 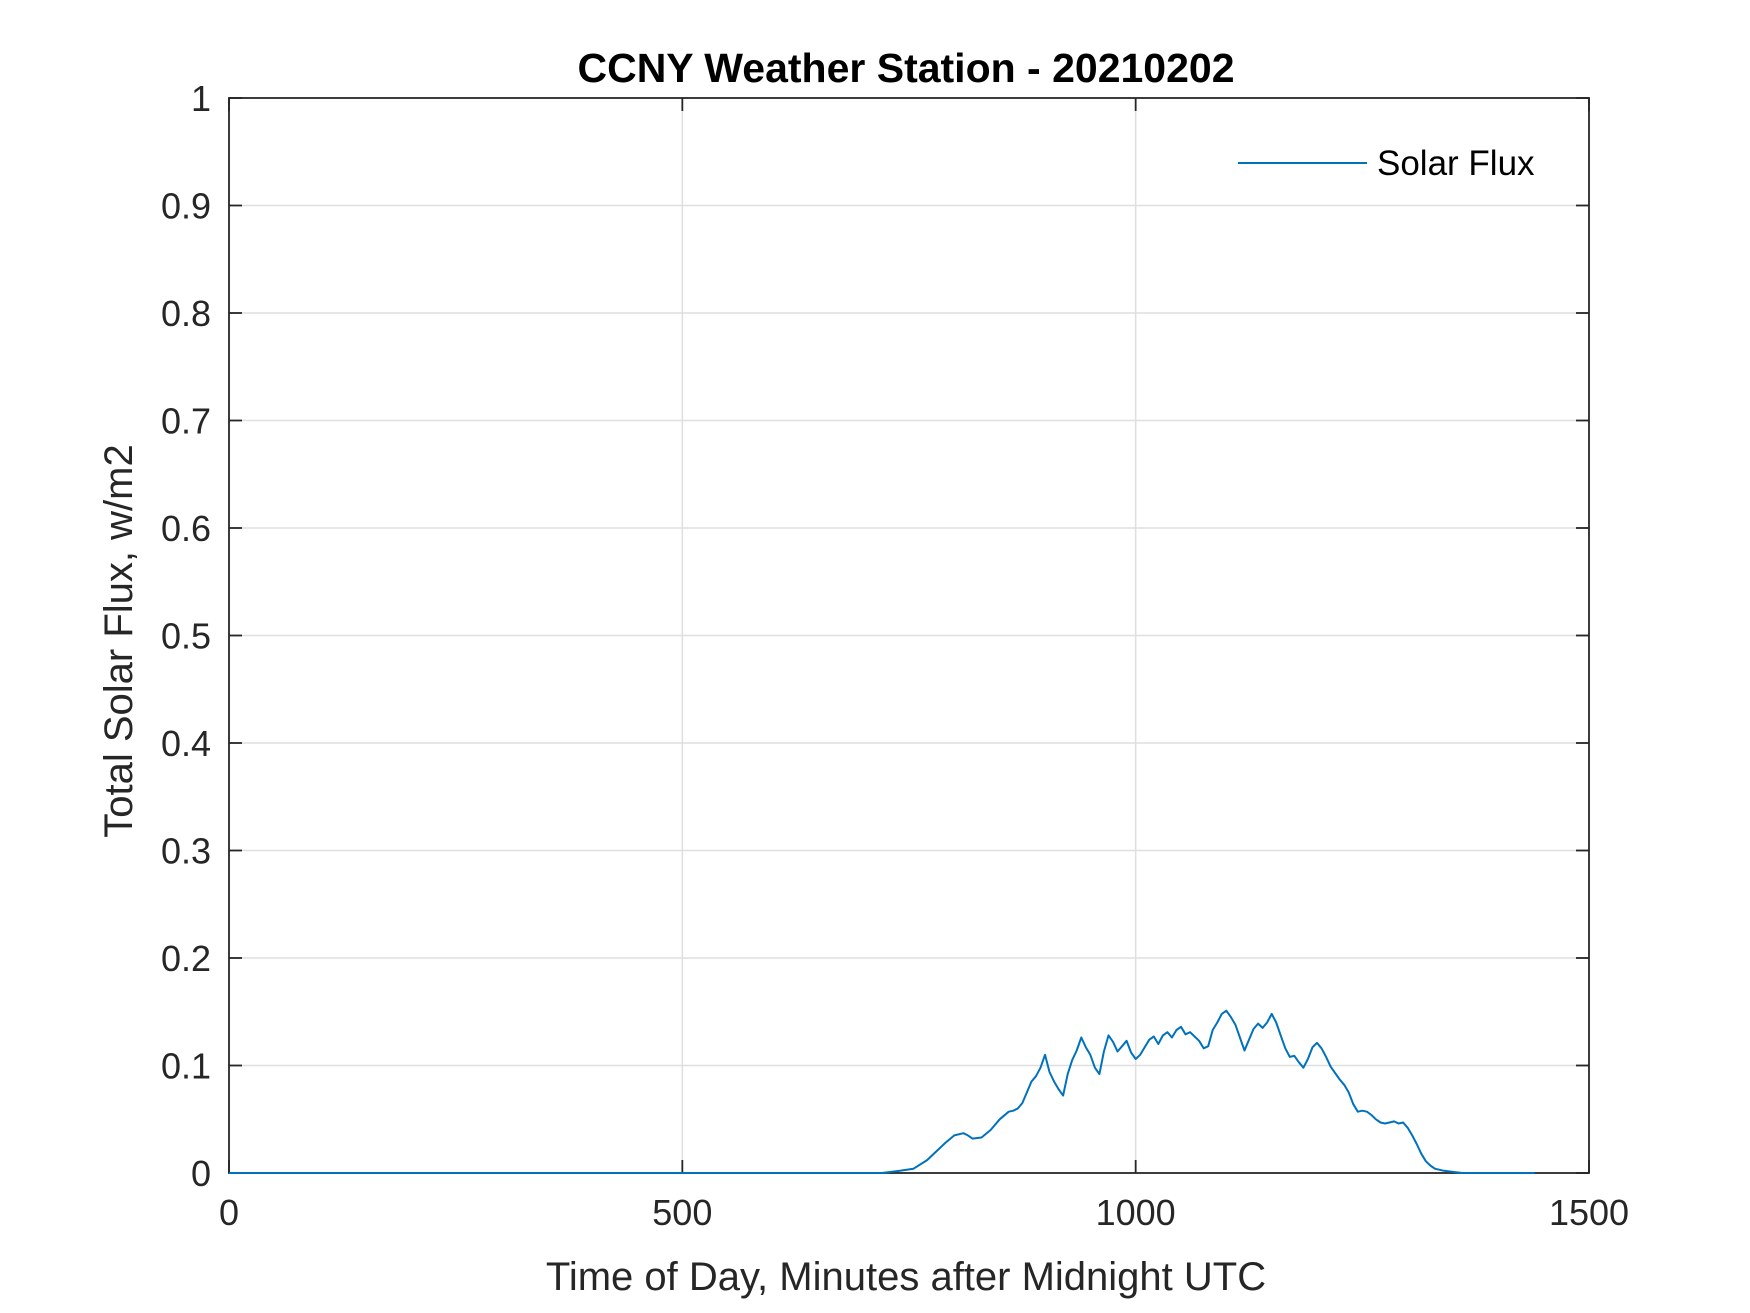 I want to click on y-tick-label-1: 0.1, so click(x=186, y=1066).